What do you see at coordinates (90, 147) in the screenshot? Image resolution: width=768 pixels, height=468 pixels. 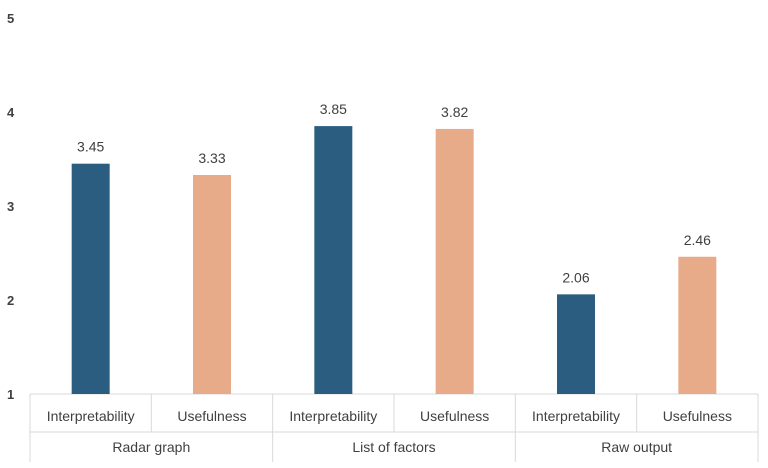 I see `data-label: 3.45` at bounding box center [90, 147].